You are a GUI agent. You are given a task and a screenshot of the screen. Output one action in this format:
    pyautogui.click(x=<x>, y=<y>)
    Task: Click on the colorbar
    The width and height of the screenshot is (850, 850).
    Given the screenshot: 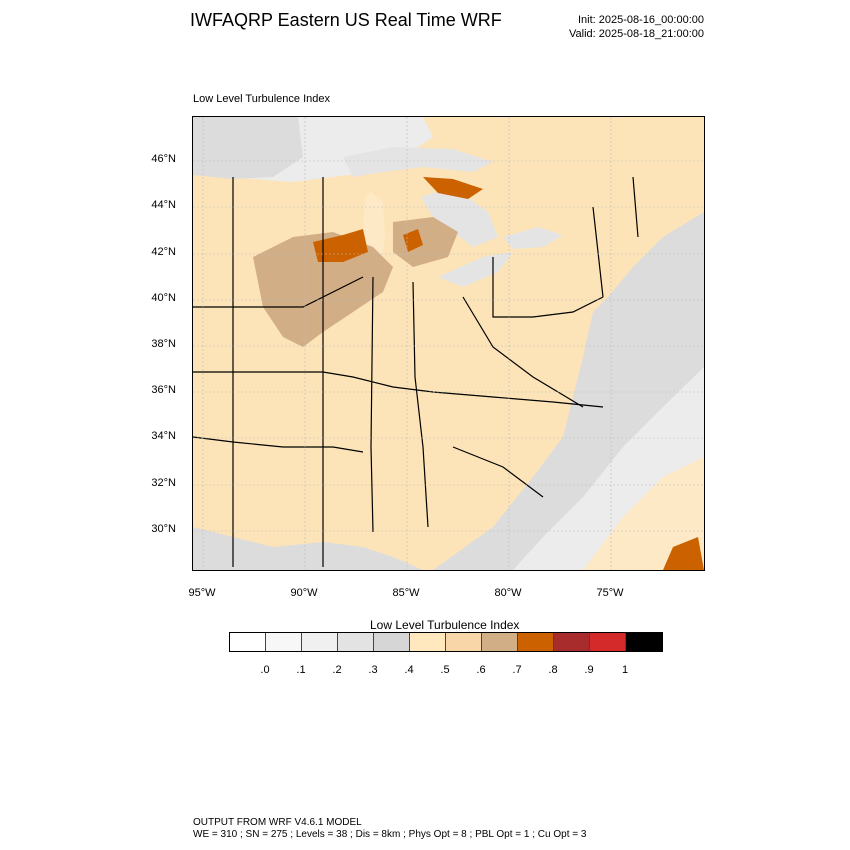 What is the action you would take?
    pyautogui.click(x=446, y=642)
    